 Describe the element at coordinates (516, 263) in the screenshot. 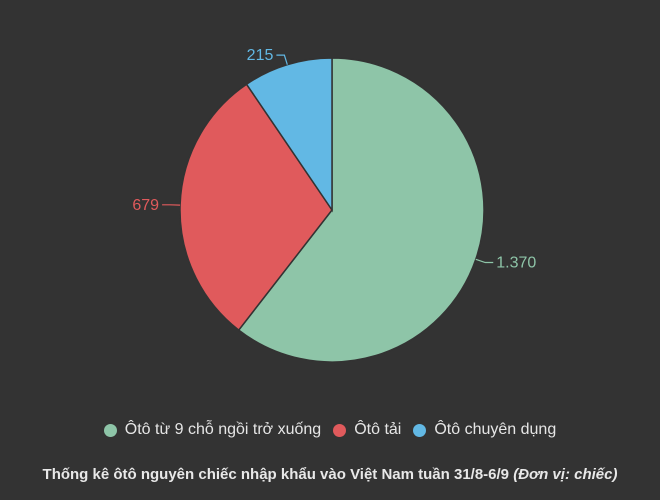

I see `data-label-cars: 1.370` at that location.